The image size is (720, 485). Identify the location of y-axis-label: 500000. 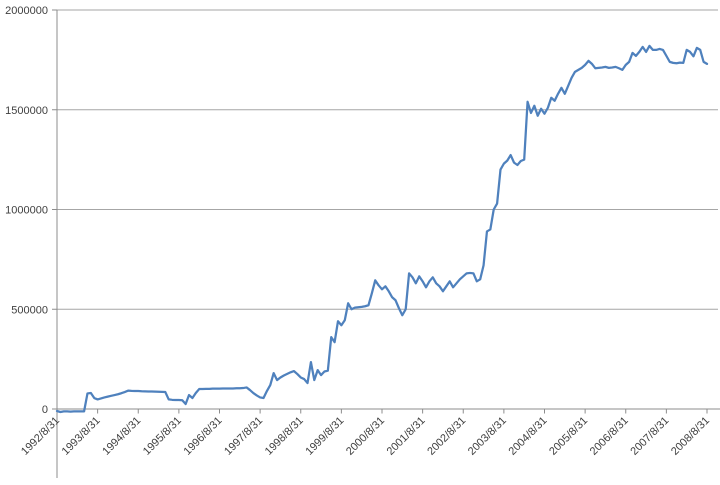
(29, 310).